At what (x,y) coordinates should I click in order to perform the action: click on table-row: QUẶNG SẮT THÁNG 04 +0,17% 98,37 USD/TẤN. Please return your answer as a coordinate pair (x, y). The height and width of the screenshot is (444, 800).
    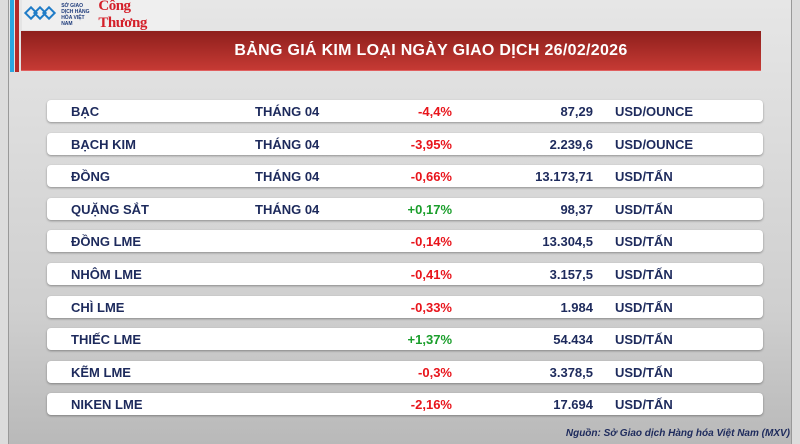
    Looking at the image, I should click on (405, 208).